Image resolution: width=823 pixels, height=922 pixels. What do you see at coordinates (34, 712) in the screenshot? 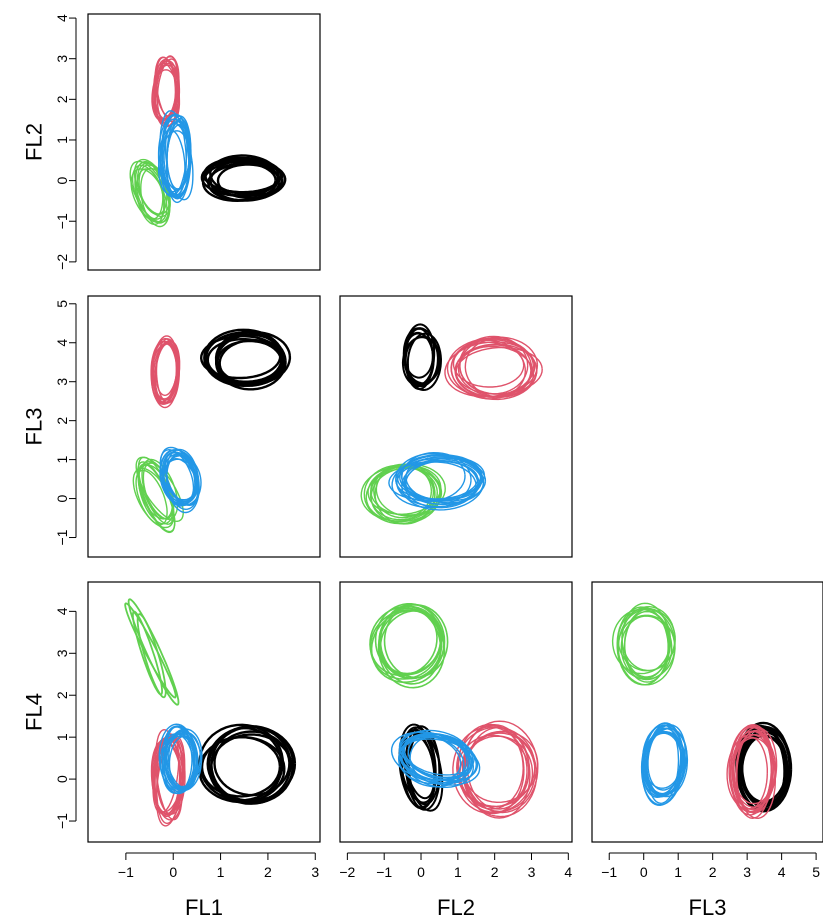
I see `y-axis-title: FL4` at bounding box center [34, 712].